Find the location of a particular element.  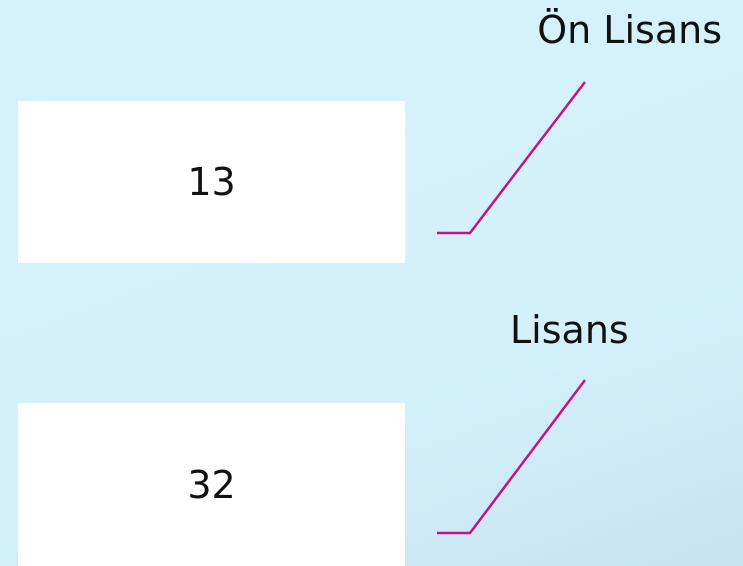

value-text: 13 is located at coordinates (211, 182).